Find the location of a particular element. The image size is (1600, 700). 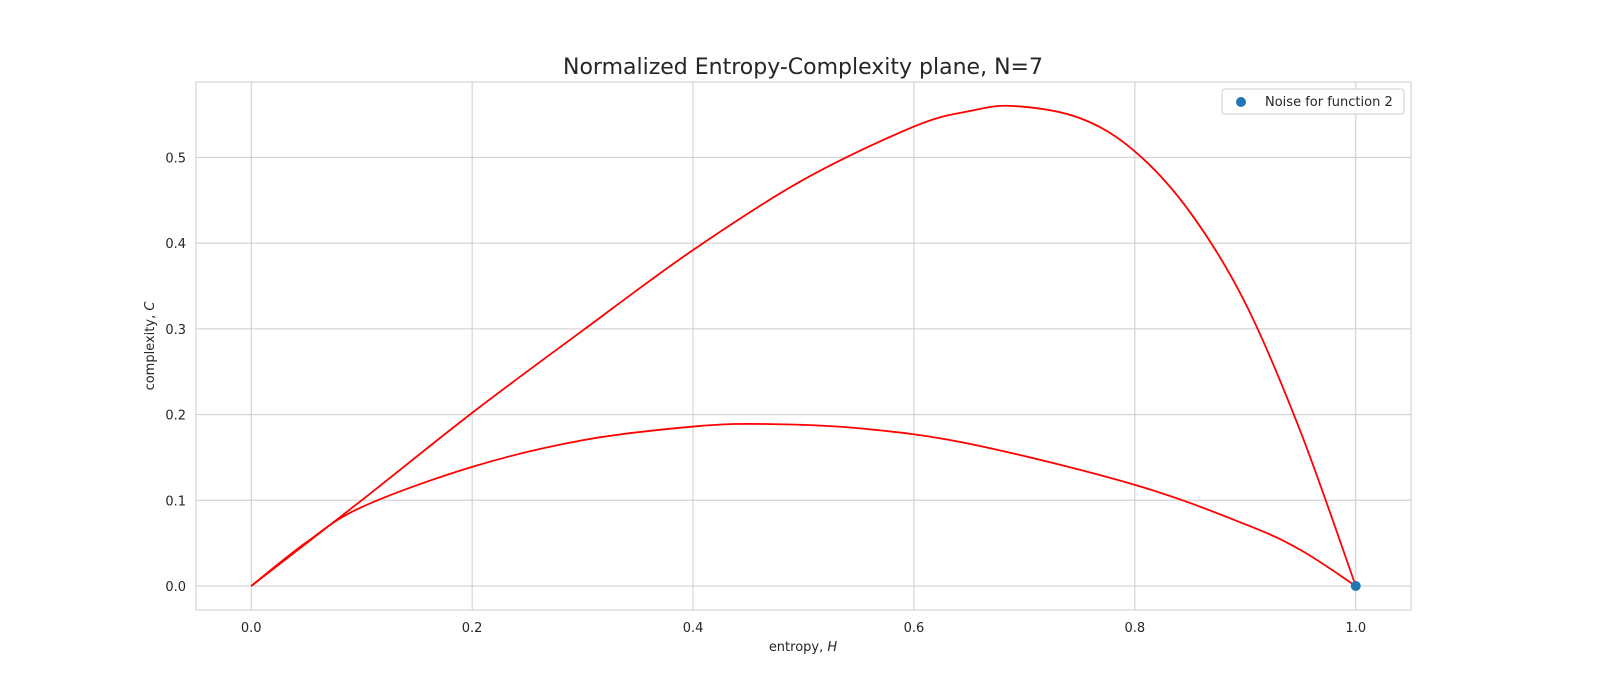

scatter-point is located at coordinates (1355, 586).